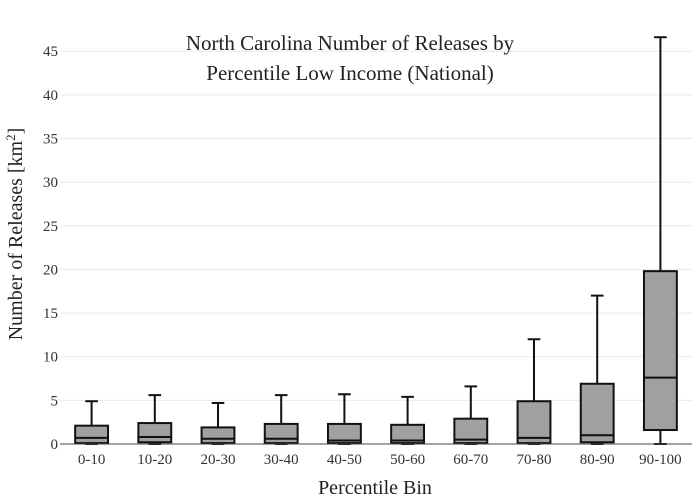  What do you see at coordinates (50, 358) in the screenshot?
I see `y-tick-label: 10` at bounding box center [50, 358].